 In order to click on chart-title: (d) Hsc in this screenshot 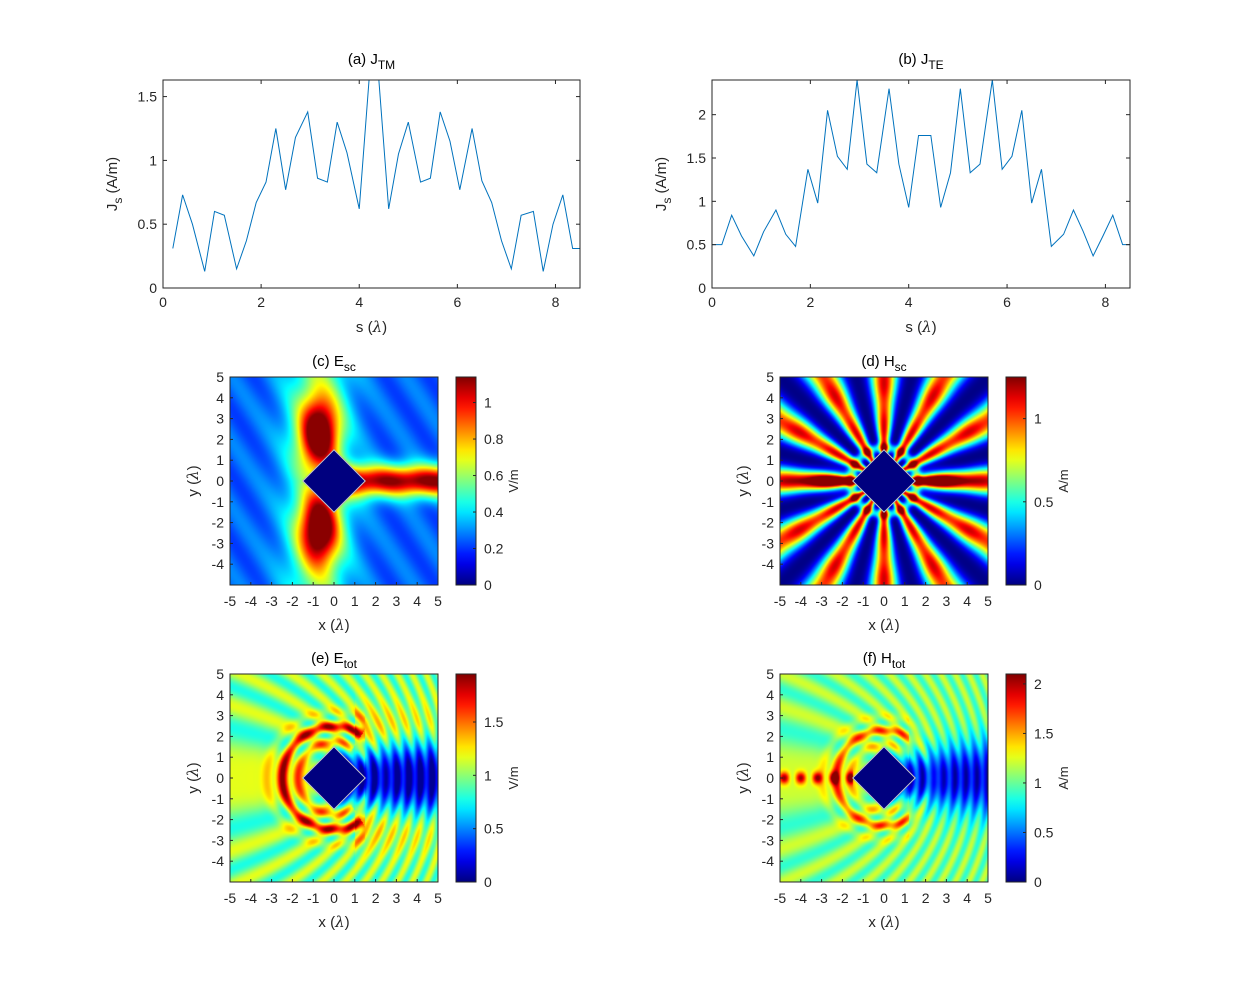, I will do `click(883, 363)`.